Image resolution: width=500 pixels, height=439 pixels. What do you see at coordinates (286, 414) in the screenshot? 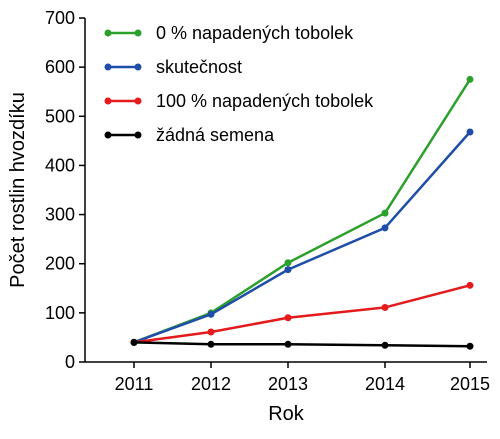
I see `x-axis-title: Rok` at bounding box center [286, 414].